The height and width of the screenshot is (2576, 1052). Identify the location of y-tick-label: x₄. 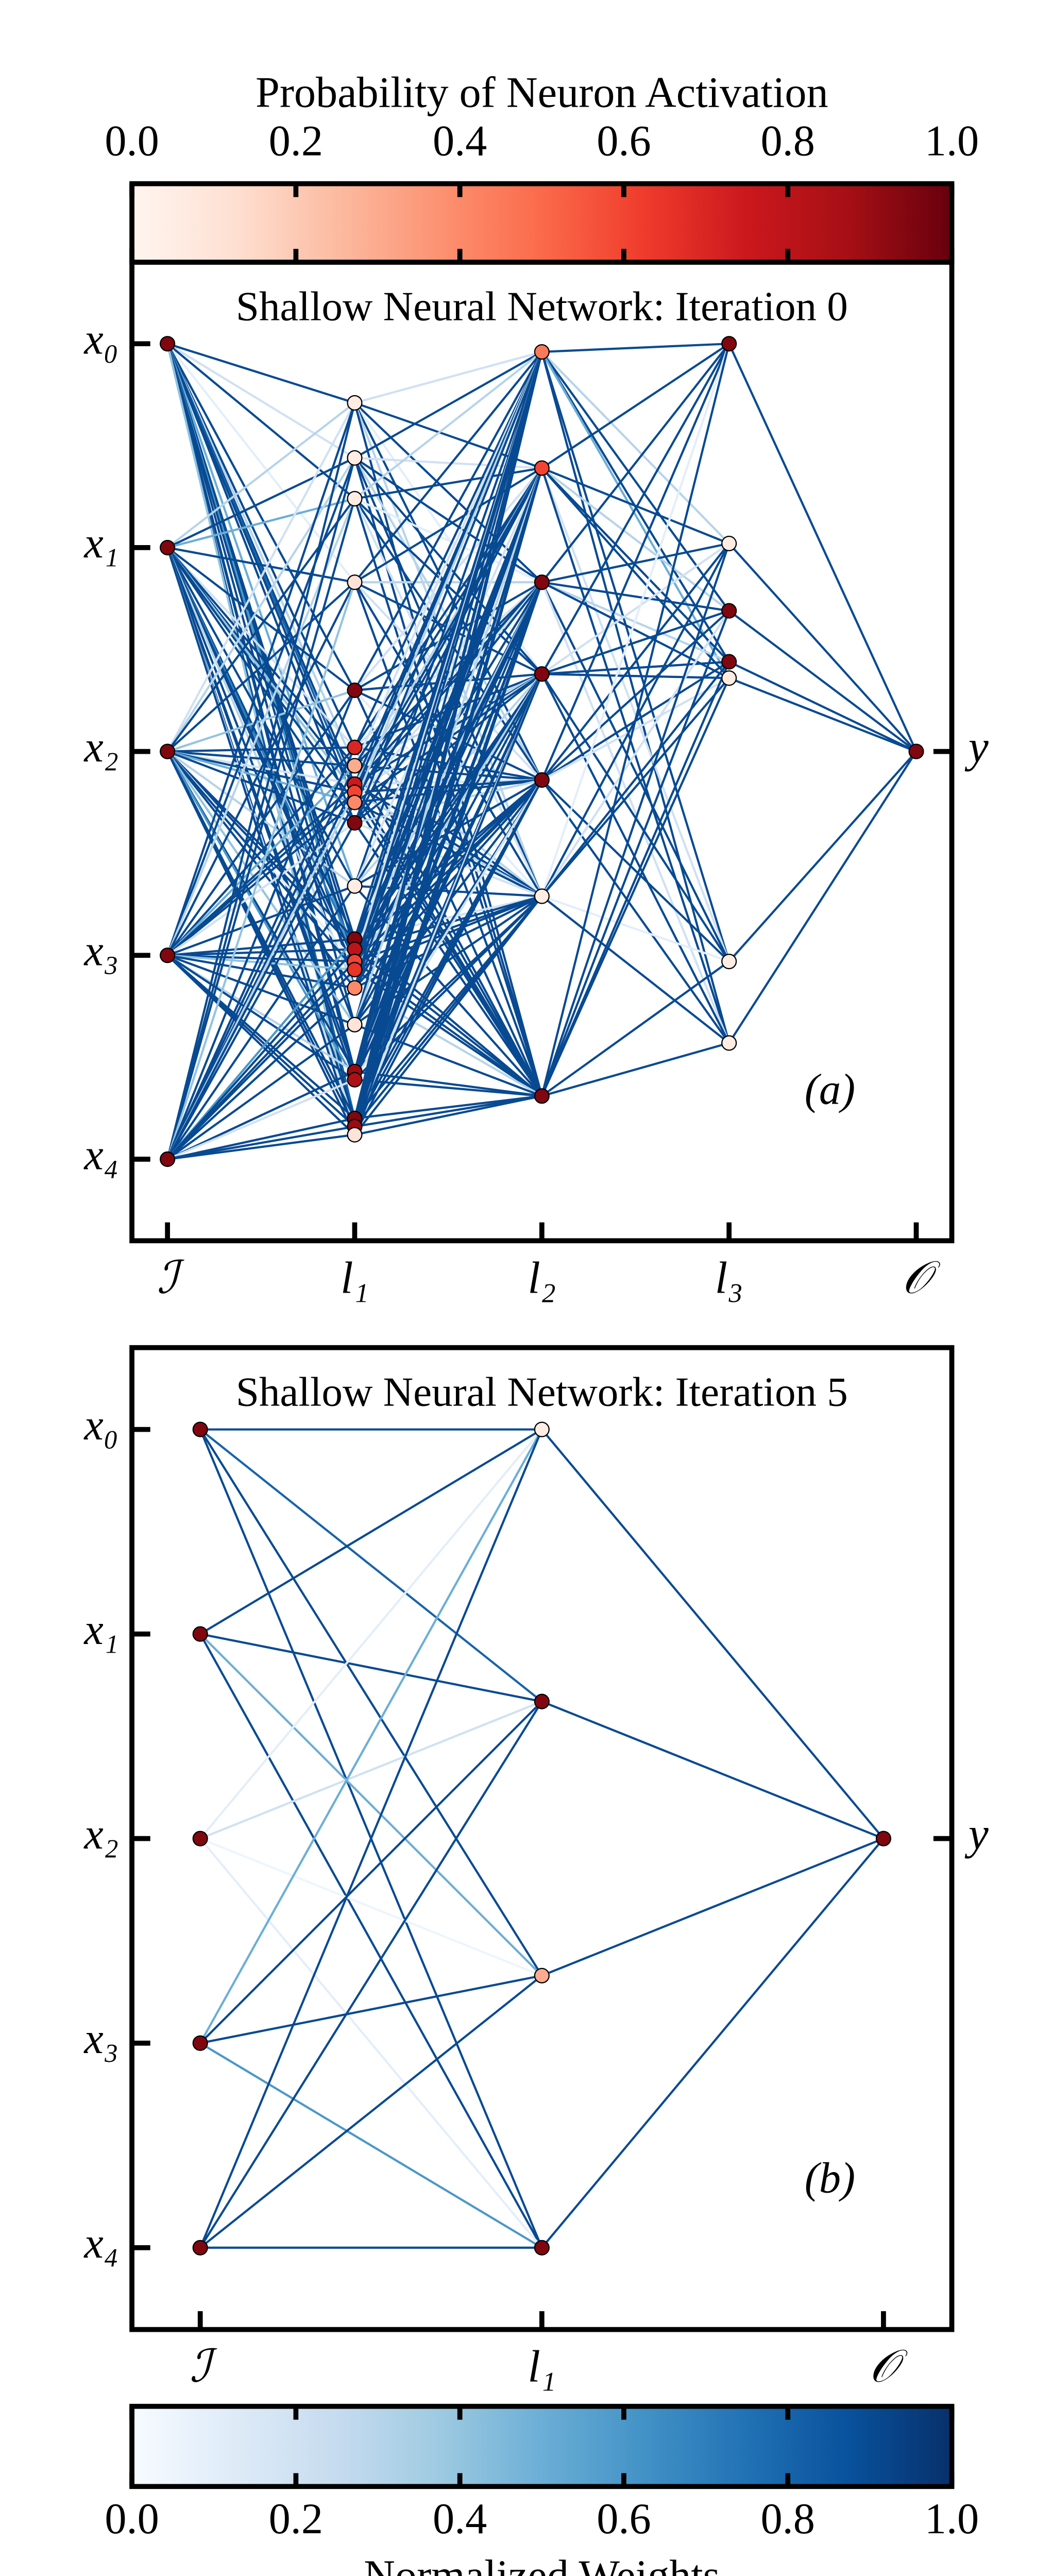
(101, 1155).